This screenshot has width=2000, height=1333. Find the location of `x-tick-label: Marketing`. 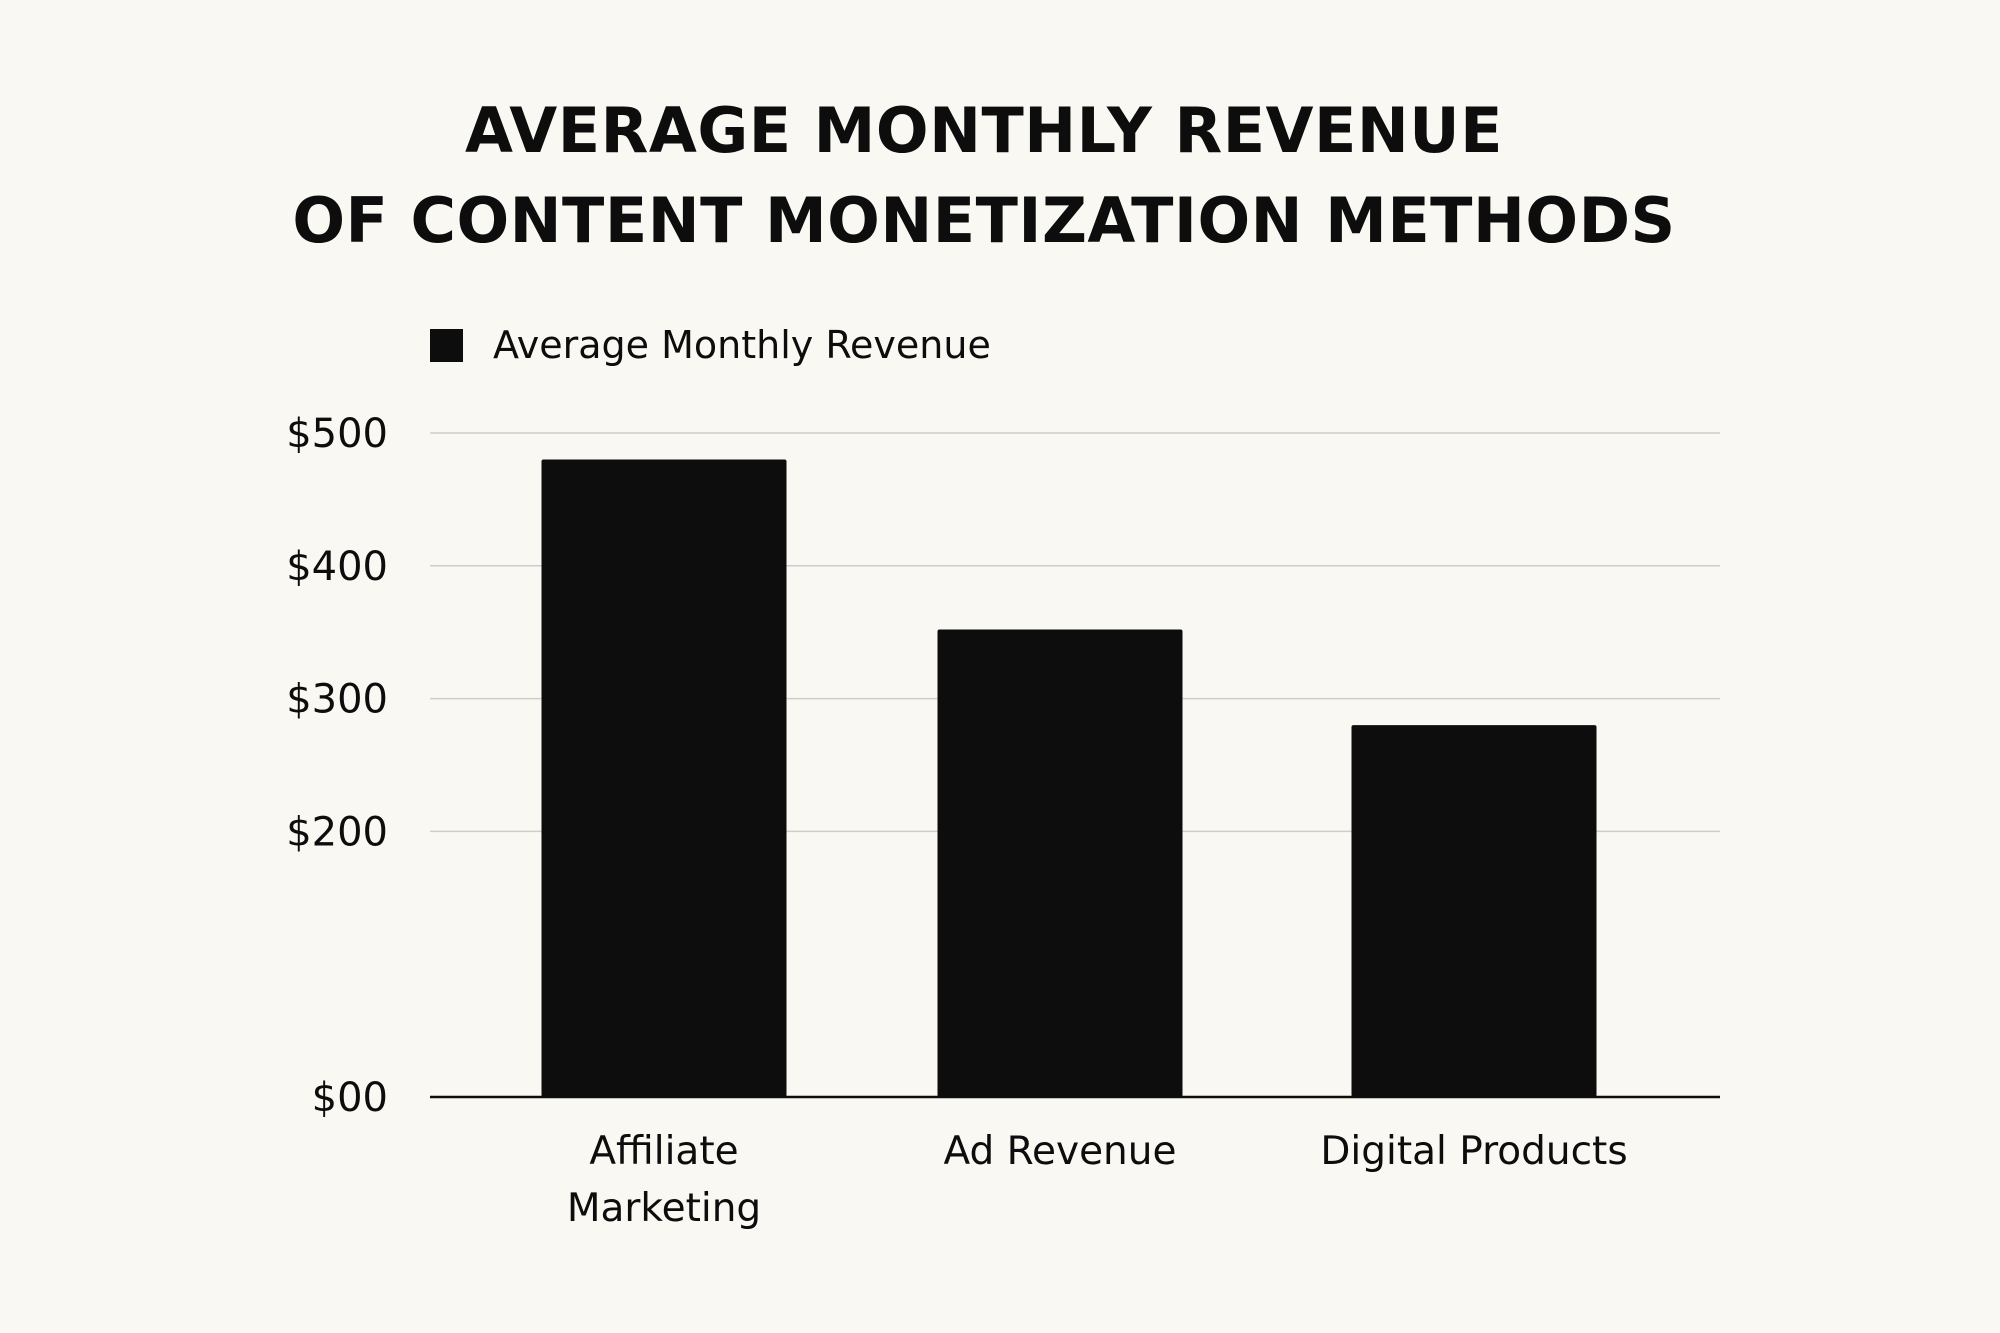

x-tick-label: Marketing is located at coordinates (664, 1208).